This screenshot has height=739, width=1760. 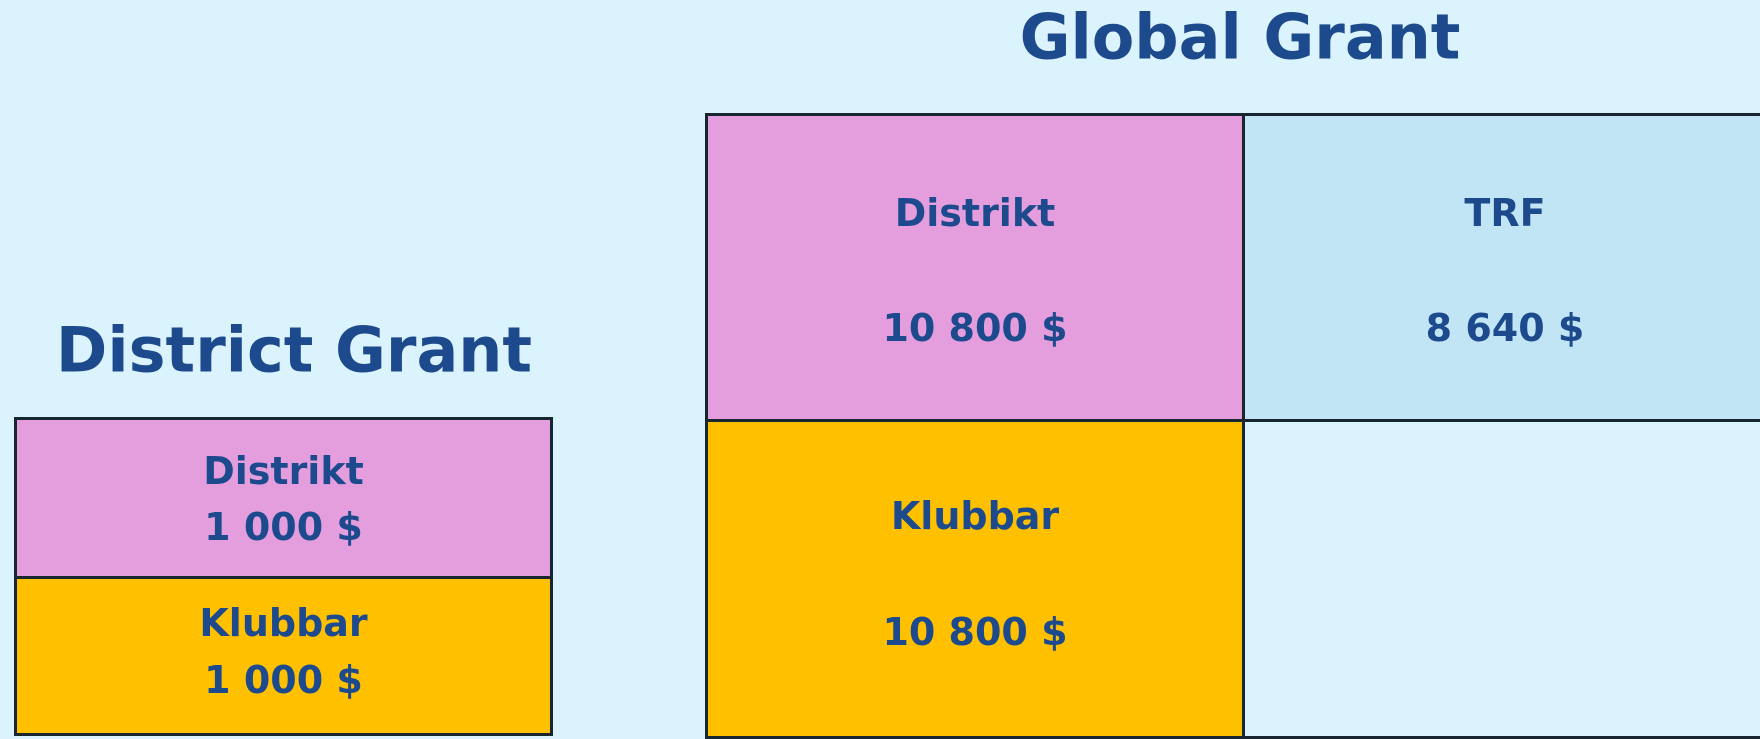 What do you see at coordinates (1505, 328) in the screenshot?
I see `box-amount: 8 640 $` at bounding box center [1505, 328].